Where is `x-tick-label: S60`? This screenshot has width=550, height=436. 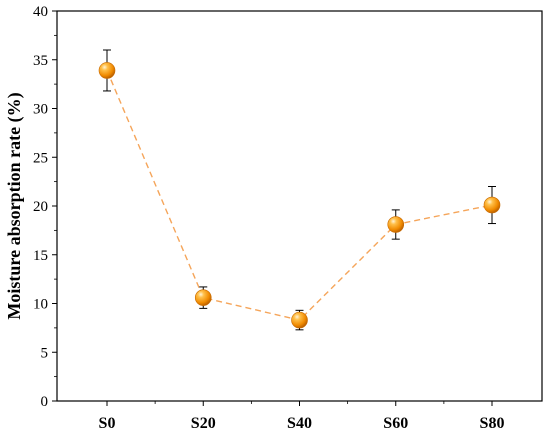 x-tick-label: S60 is located at coordinates (395, 423).